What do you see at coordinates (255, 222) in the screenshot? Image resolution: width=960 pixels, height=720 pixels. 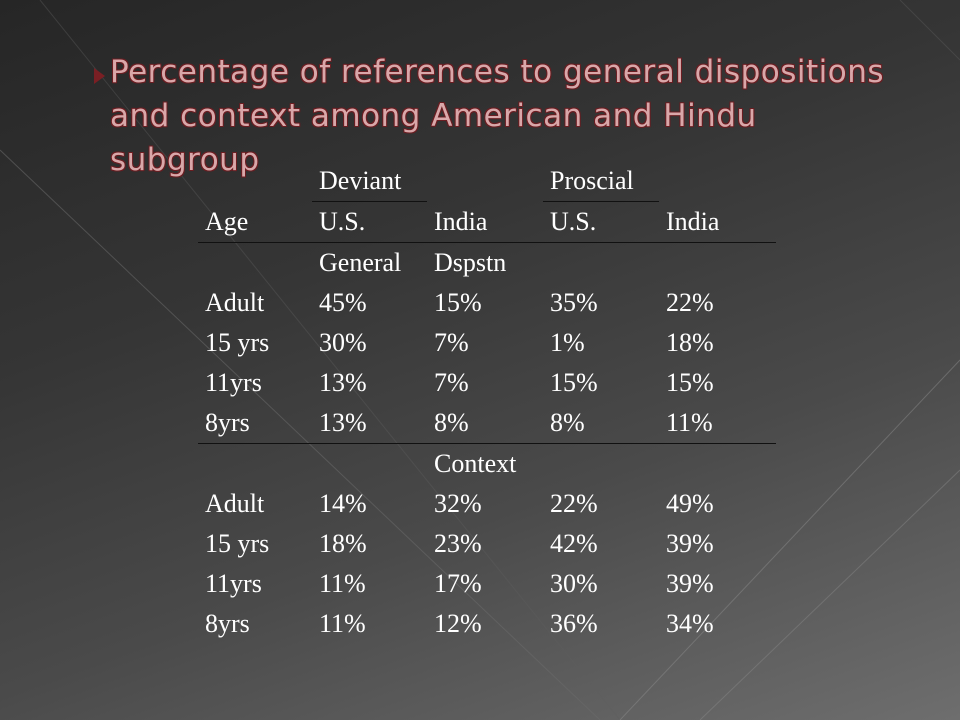 I see `column-header-age: Age` at bounding box center [255, 222].